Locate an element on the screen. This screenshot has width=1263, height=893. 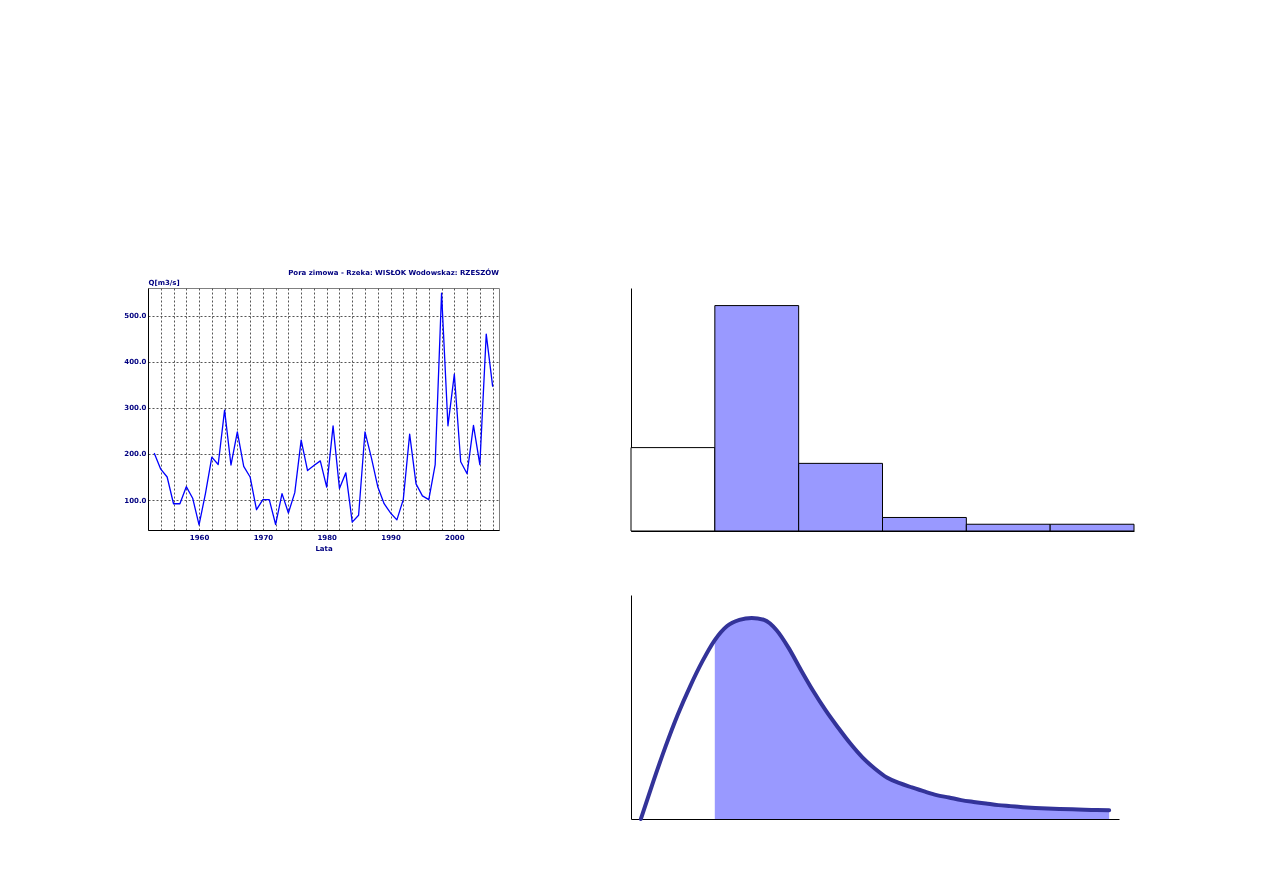
line-series is located at coordinates (323, 409).